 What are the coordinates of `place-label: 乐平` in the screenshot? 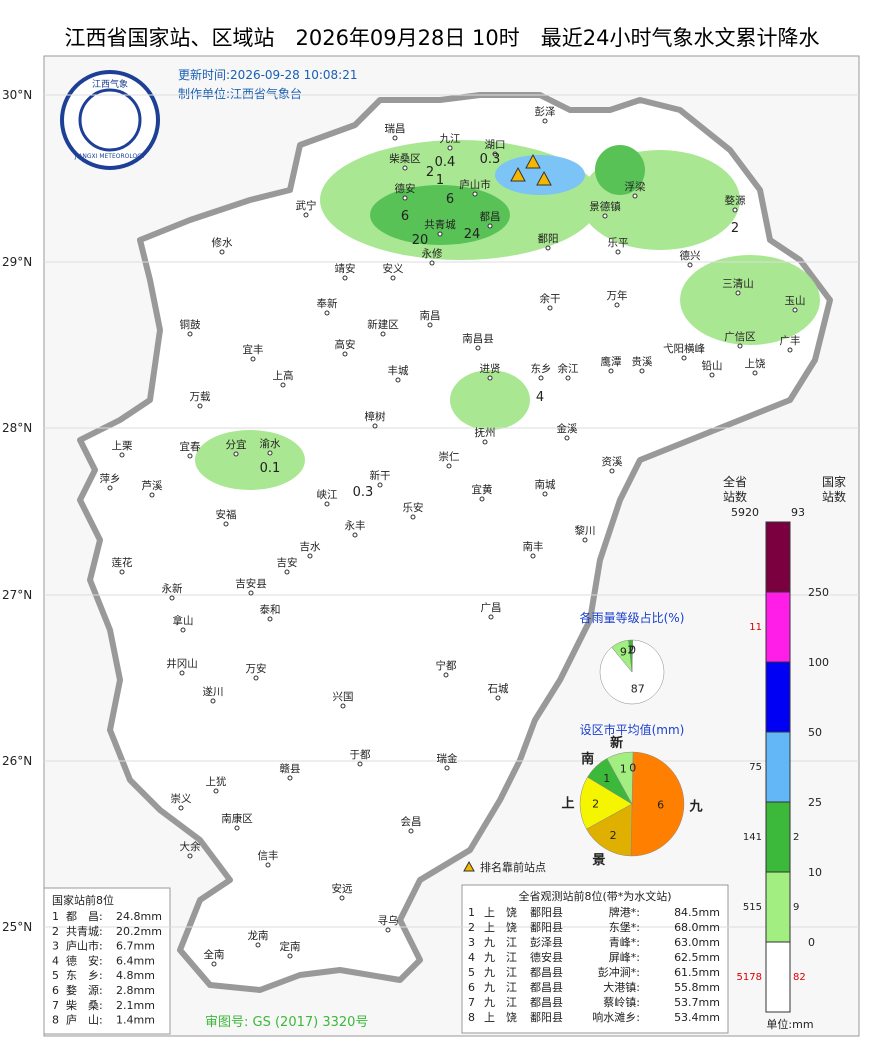 It's located at (618, 243).